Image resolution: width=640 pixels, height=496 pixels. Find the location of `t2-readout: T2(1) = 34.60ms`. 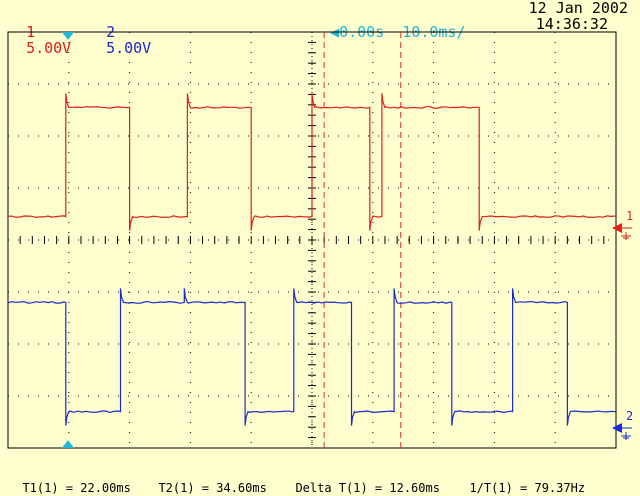

t2-readout: T2(1) = 34.60ms is located at coordinates (212, 488).